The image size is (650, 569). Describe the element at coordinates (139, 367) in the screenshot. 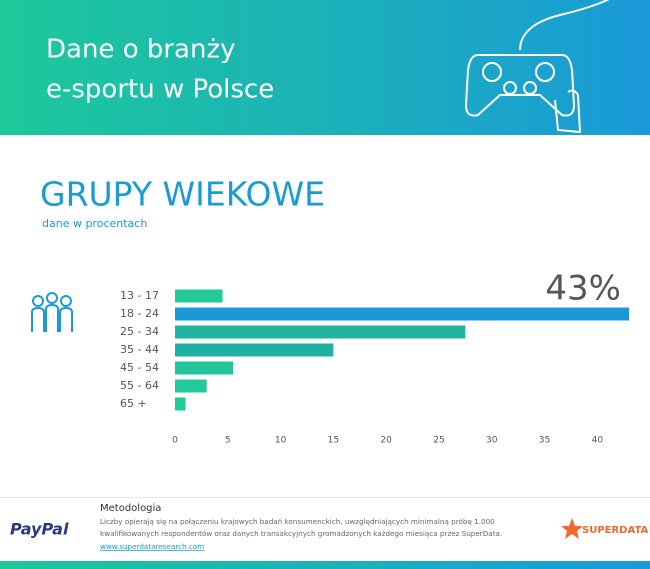

I see `y-tick-label: 45 - 54` at that location.